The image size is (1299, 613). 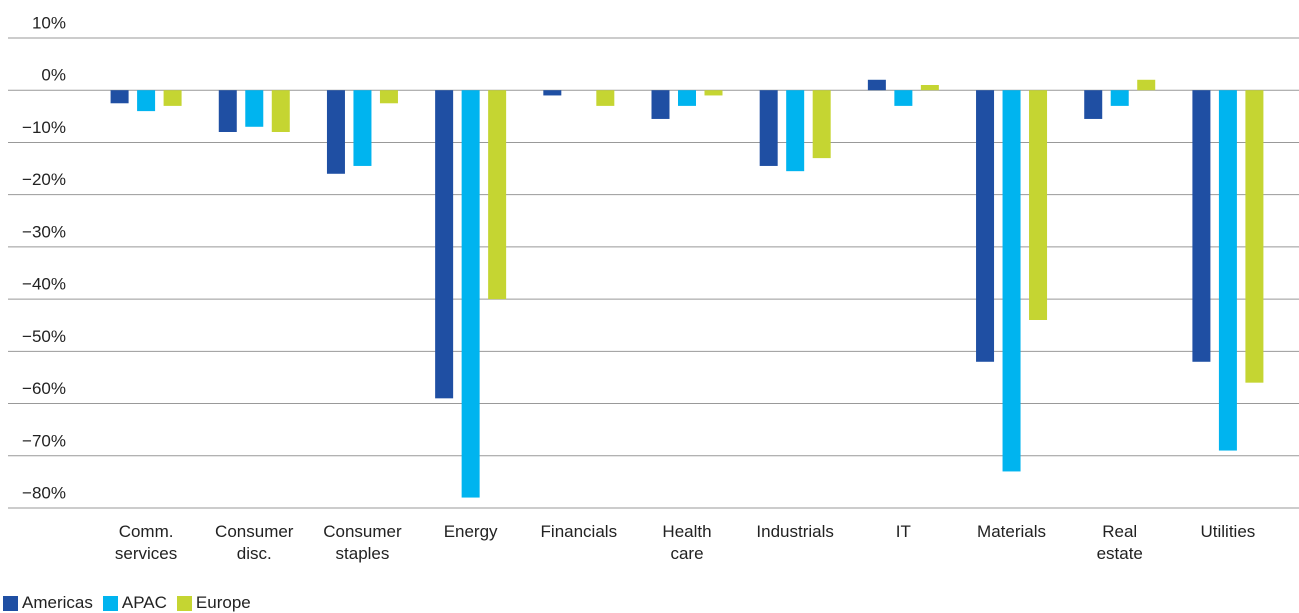 I want to click on x-tick-label: Comm. services, so click(x=146, y=542).